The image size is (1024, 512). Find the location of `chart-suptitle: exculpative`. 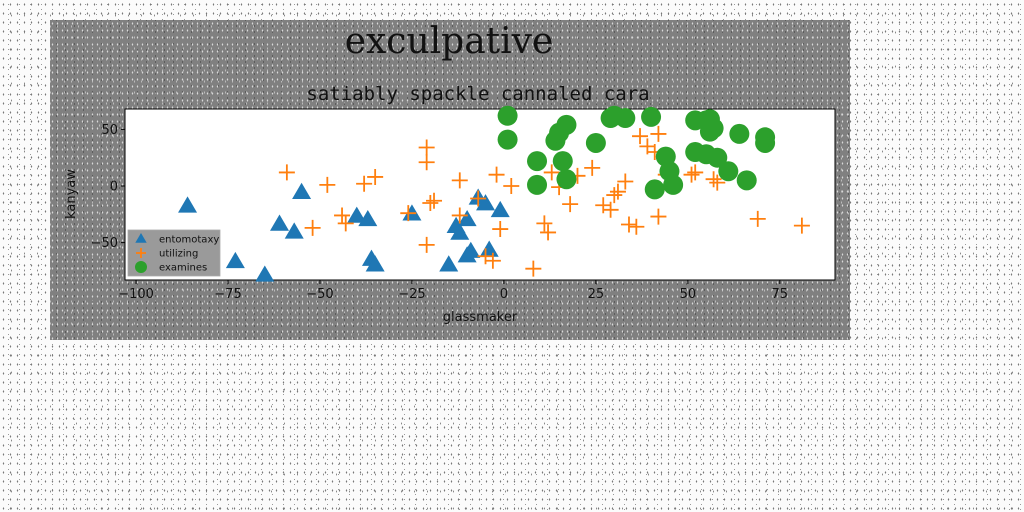

chart-suptitle: exculpative is located at coordinates (449, 41).